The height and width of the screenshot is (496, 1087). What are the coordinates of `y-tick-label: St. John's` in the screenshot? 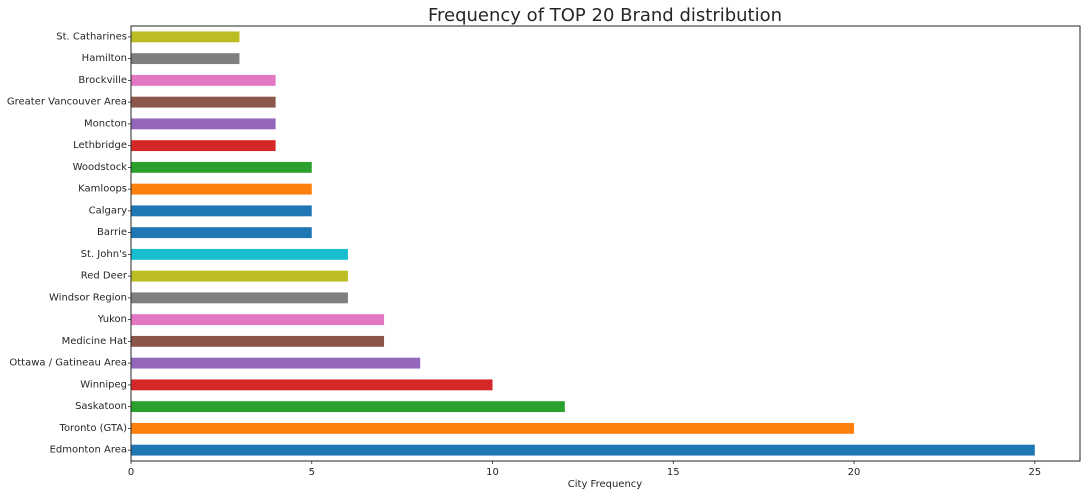 It's located at (104, 254).